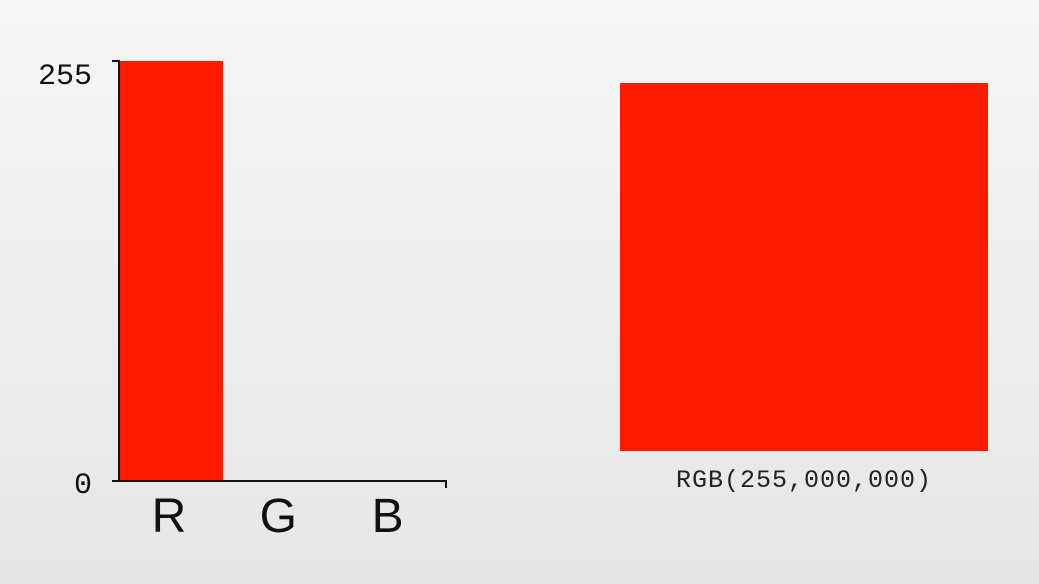 This screenshot has height=584, width=1039. Describe the element at coordinates (83, 486) in the screenshot. I see `y-tick-label-min: 0` at that location.